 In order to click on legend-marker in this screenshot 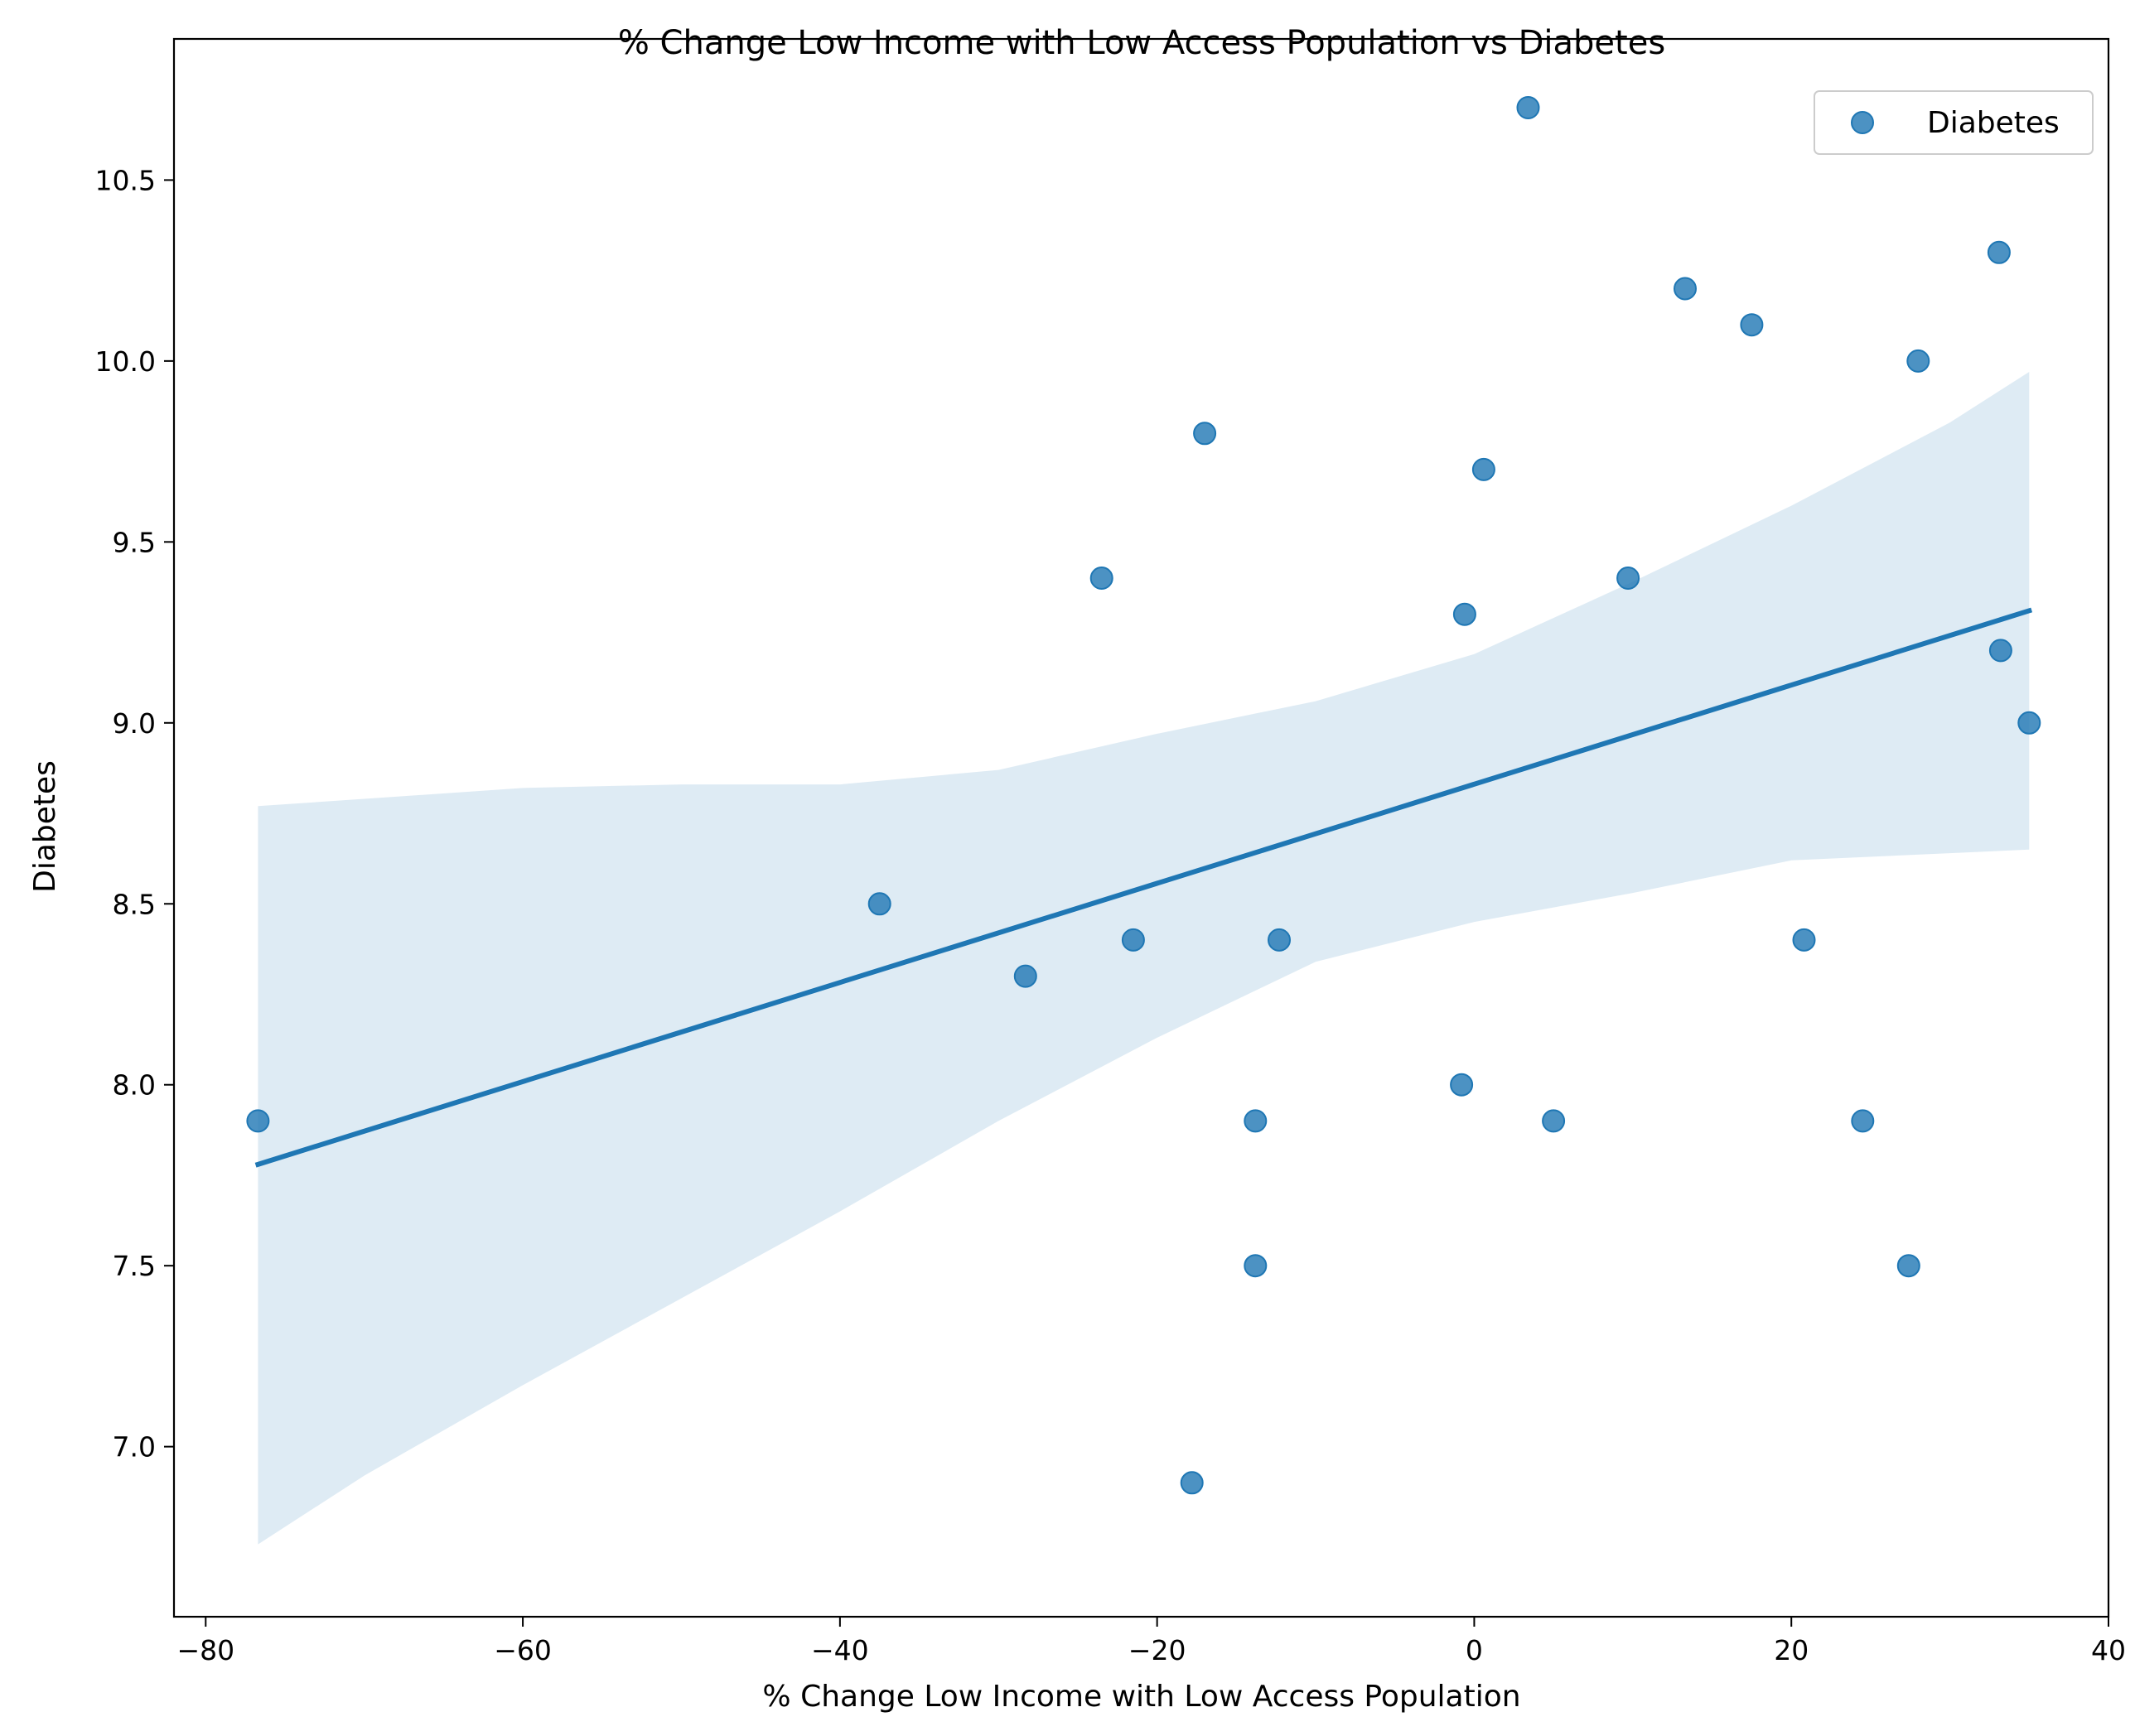, I will do `click(1862, 122)`.